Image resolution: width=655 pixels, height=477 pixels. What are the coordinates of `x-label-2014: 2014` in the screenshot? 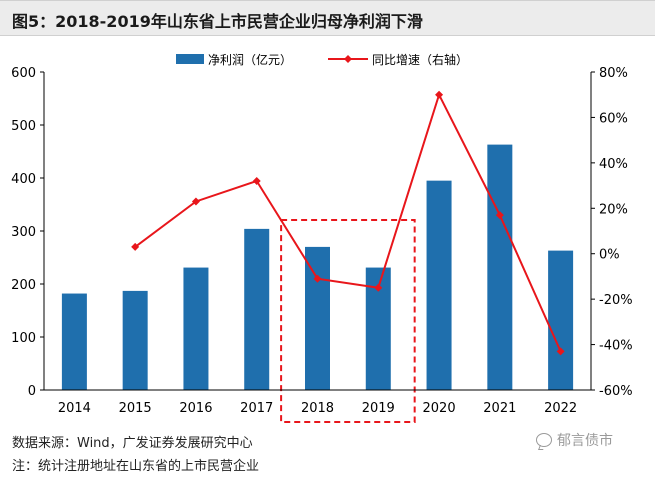 It's located at (74, 408).